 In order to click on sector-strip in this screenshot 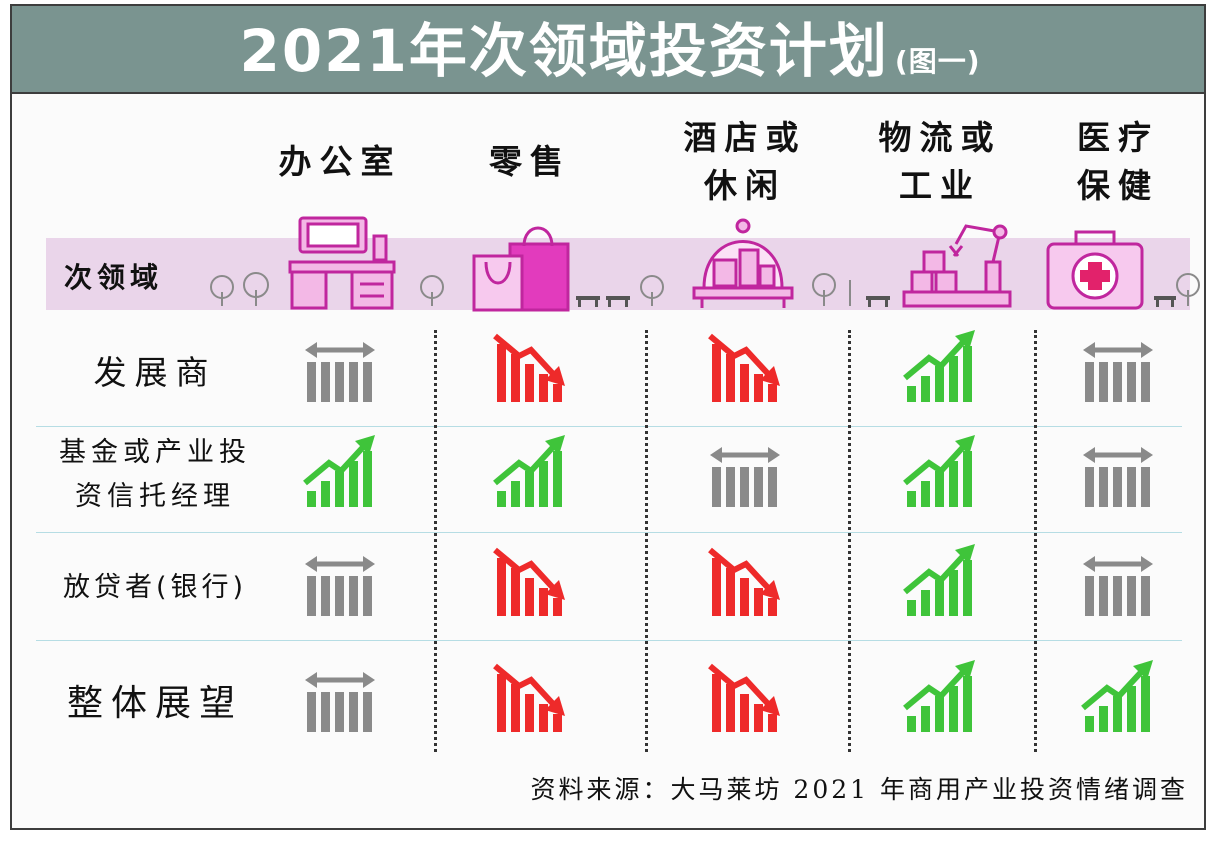, I will do `click(618, 274)`.